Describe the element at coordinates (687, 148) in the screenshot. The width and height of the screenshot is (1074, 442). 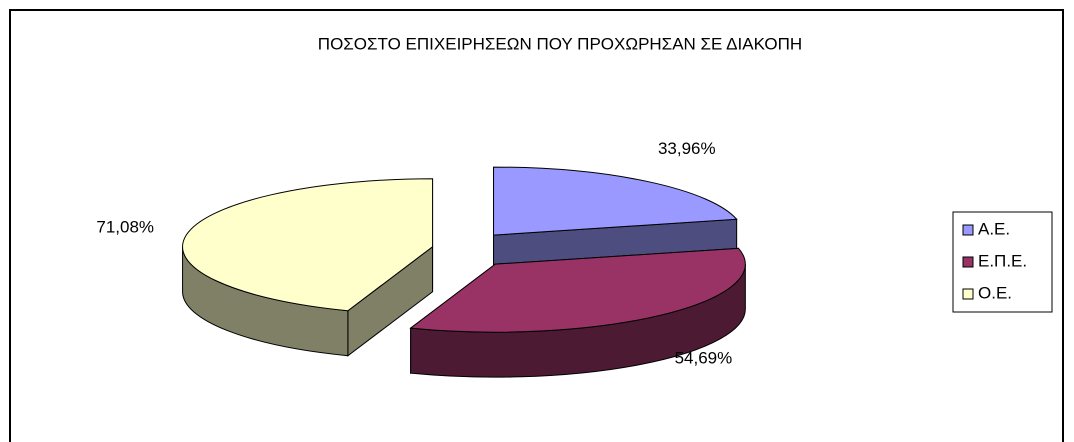
I see `data-label: 33,96%` at that location.